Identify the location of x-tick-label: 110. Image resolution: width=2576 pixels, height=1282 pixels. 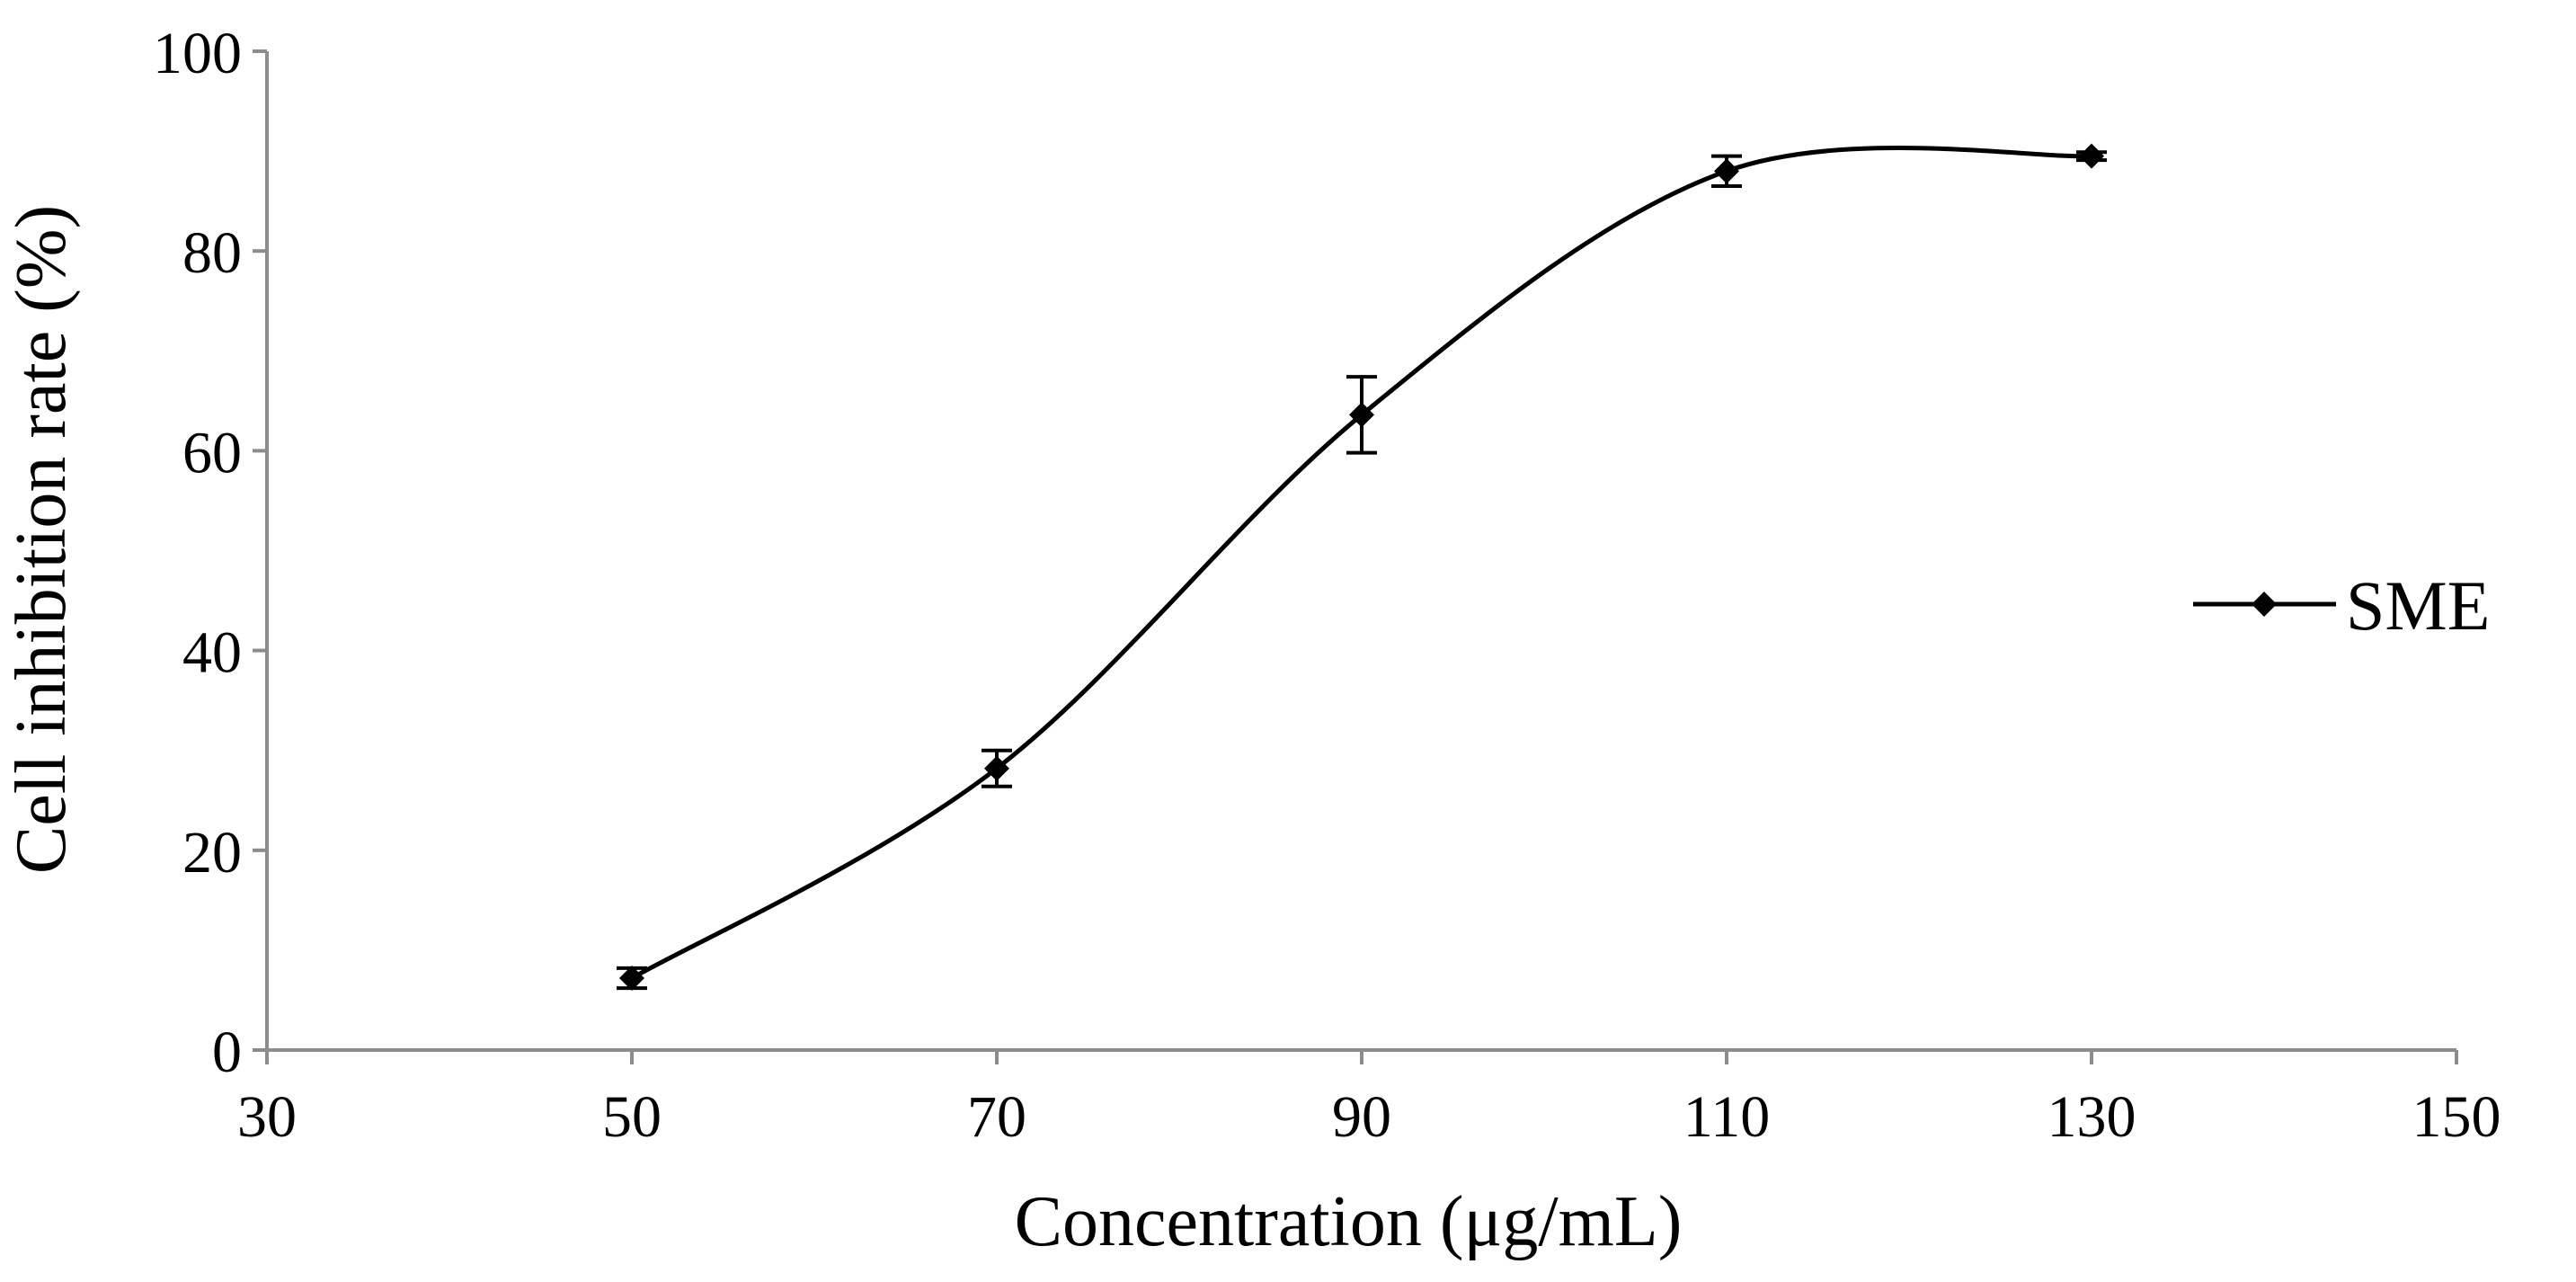
(1727, 1117).